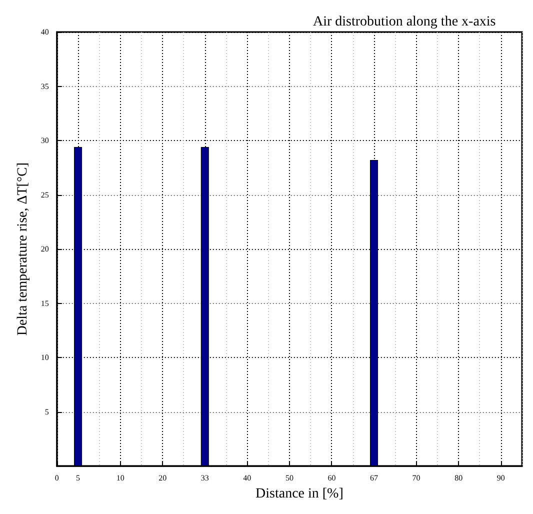 The height and width of the screenshot is (514, 533). I want to click on y-tick-label: 25, so click(44, 195).